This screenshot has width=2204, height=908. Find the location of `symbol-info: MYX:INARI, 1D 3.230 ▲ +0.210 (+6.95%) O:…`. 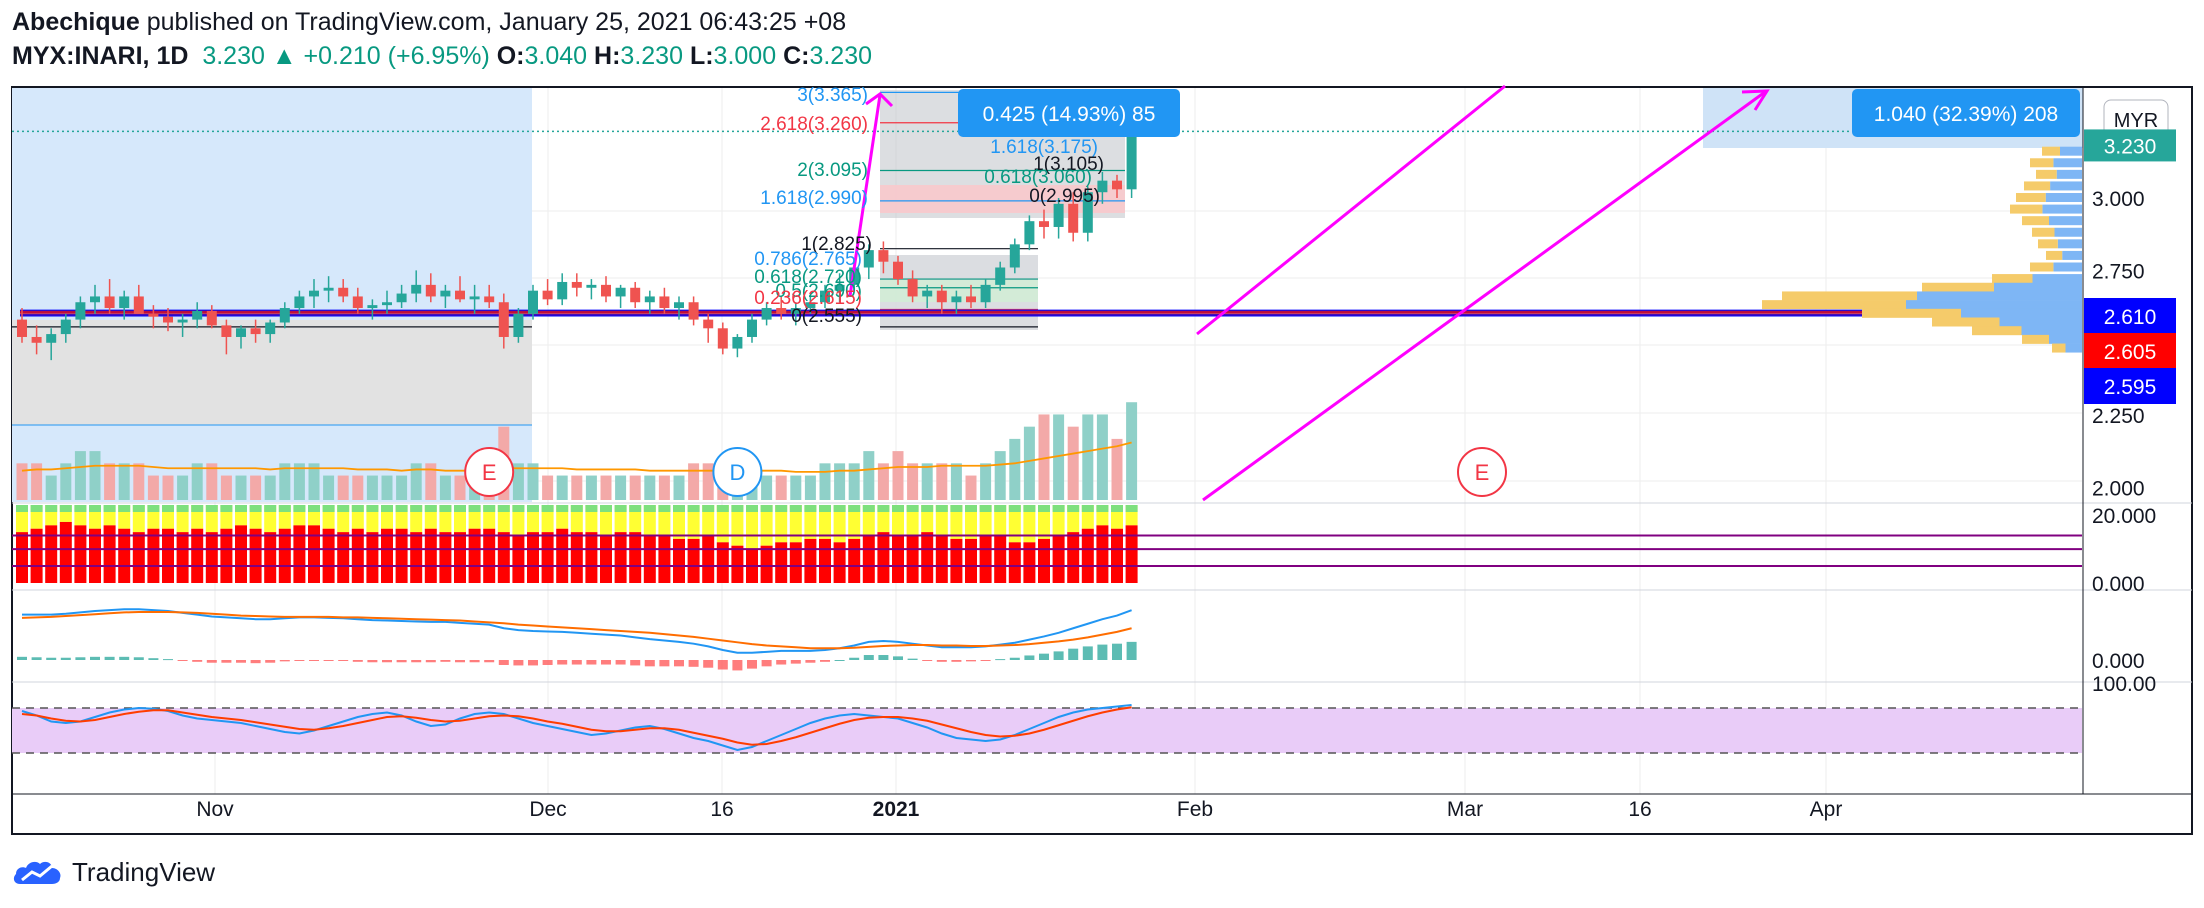

symbol-info: MYX:INARI, 1D 3.230 ▲ +0.210 (+6.95%) O:… is located at coordinates (442, 56).